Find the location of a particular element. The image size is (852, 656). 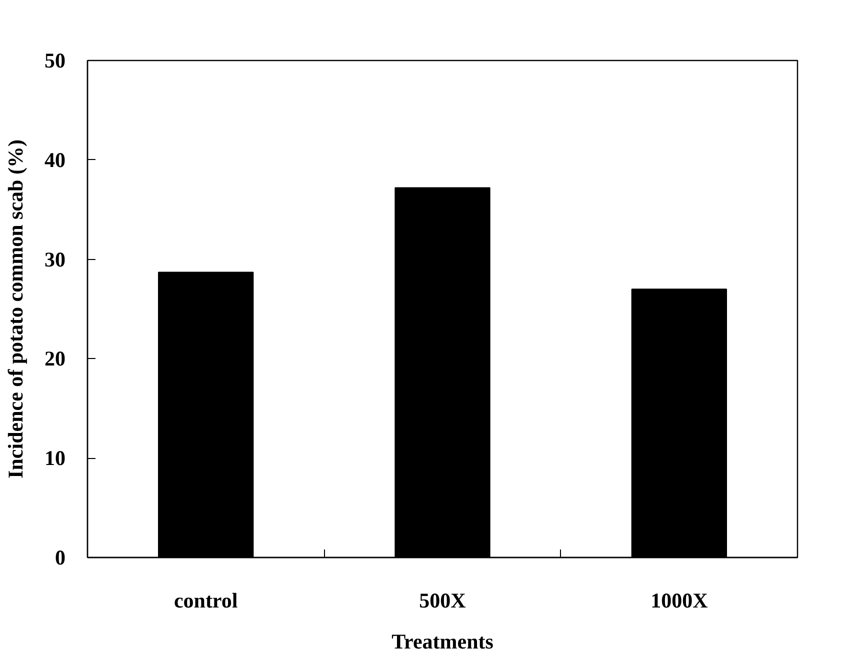

x-tick-label: 1000X is located at coordinates (679, 600).